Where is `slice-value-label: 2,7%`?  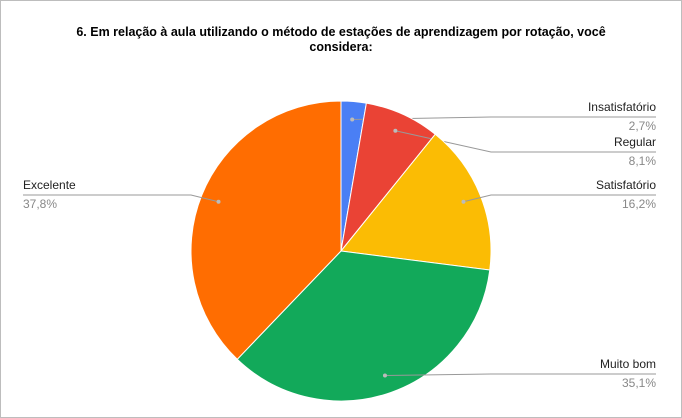
slice-value-label: 2,7% is located at coordinates (643, 126).